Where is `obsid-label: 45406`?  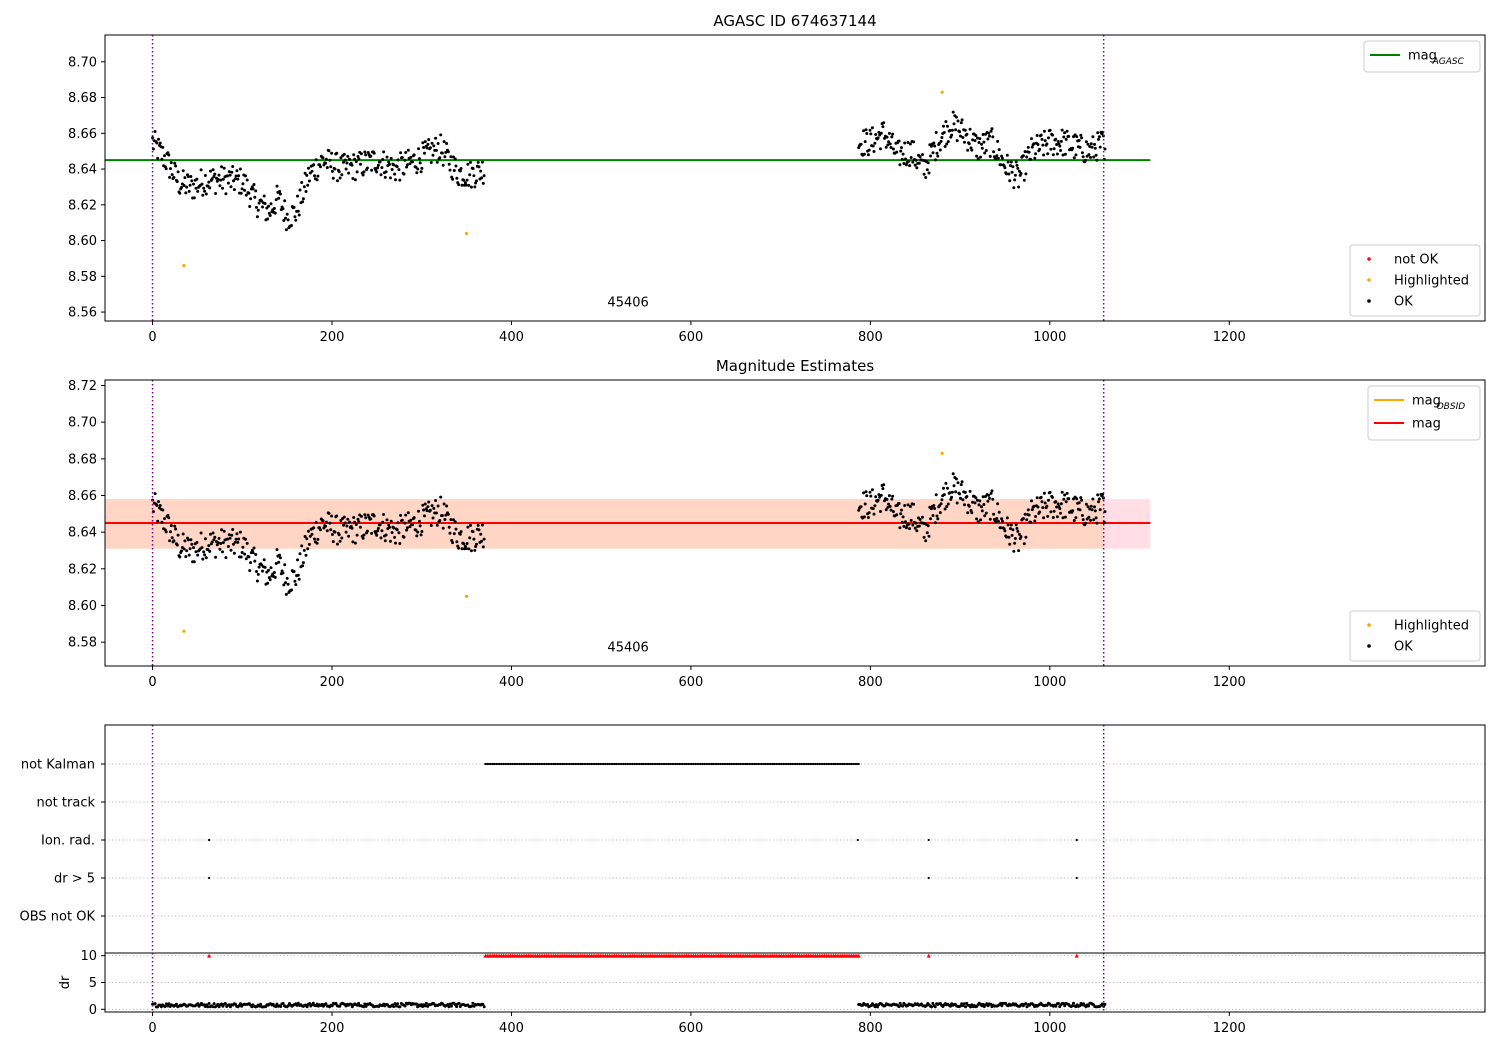 obsid-label: 45406 is located at coordinates (627, 647).